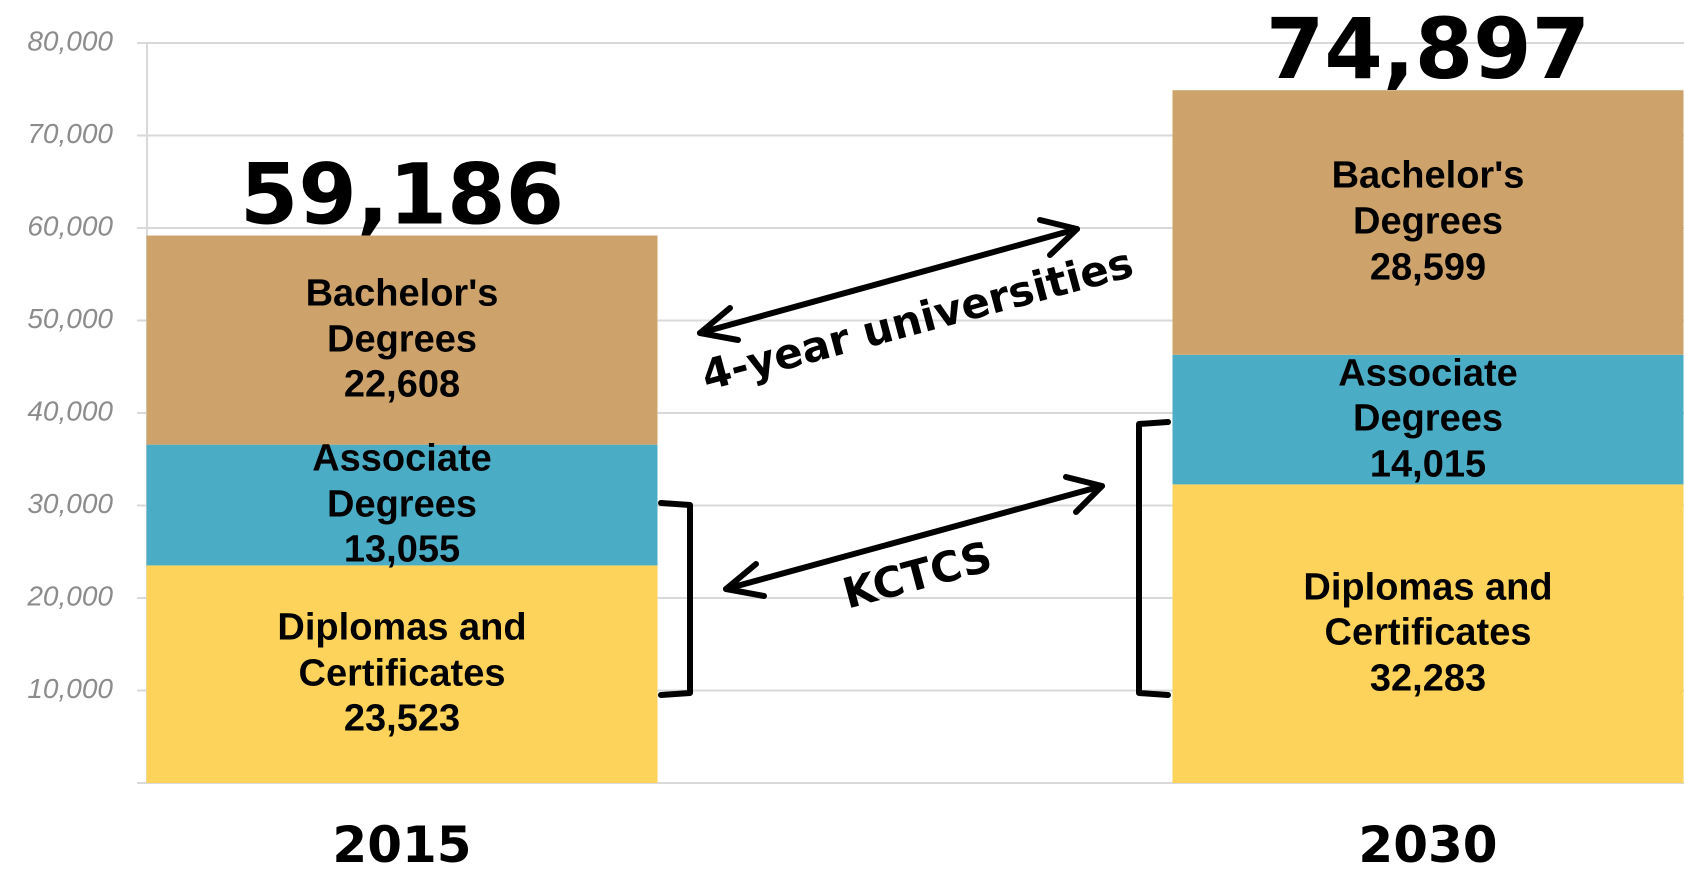 Image resolution: width=1684 pixels, height=869 pixels. I want to click on annotation: 4-year universities, so click(917, 319).